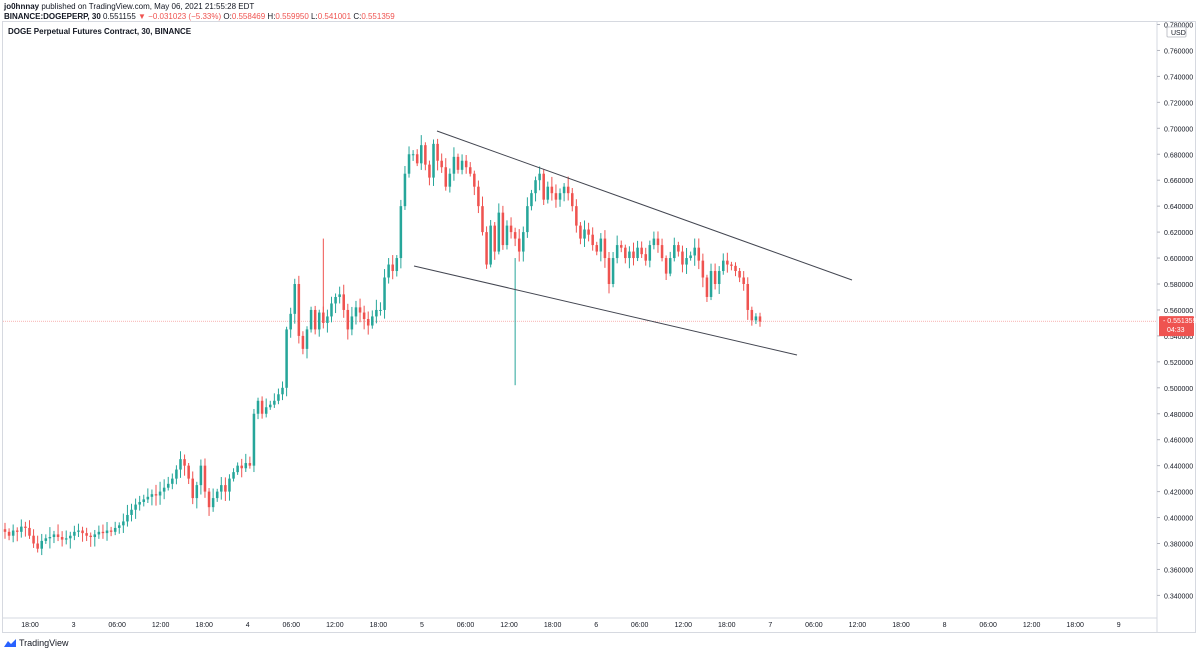  I want to click on last-price-tag, so click(1176, 326).